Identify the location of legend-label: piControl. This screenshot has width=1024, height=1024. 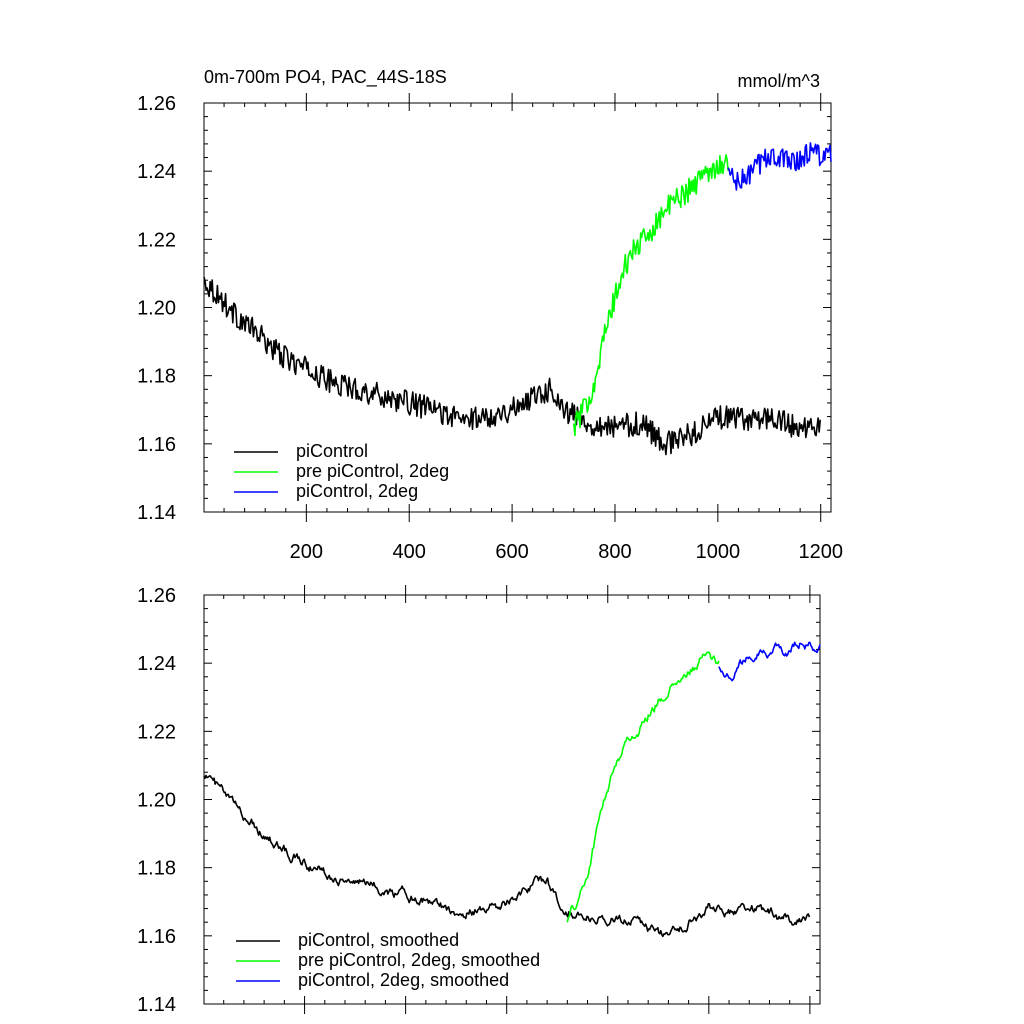
(332, 451).